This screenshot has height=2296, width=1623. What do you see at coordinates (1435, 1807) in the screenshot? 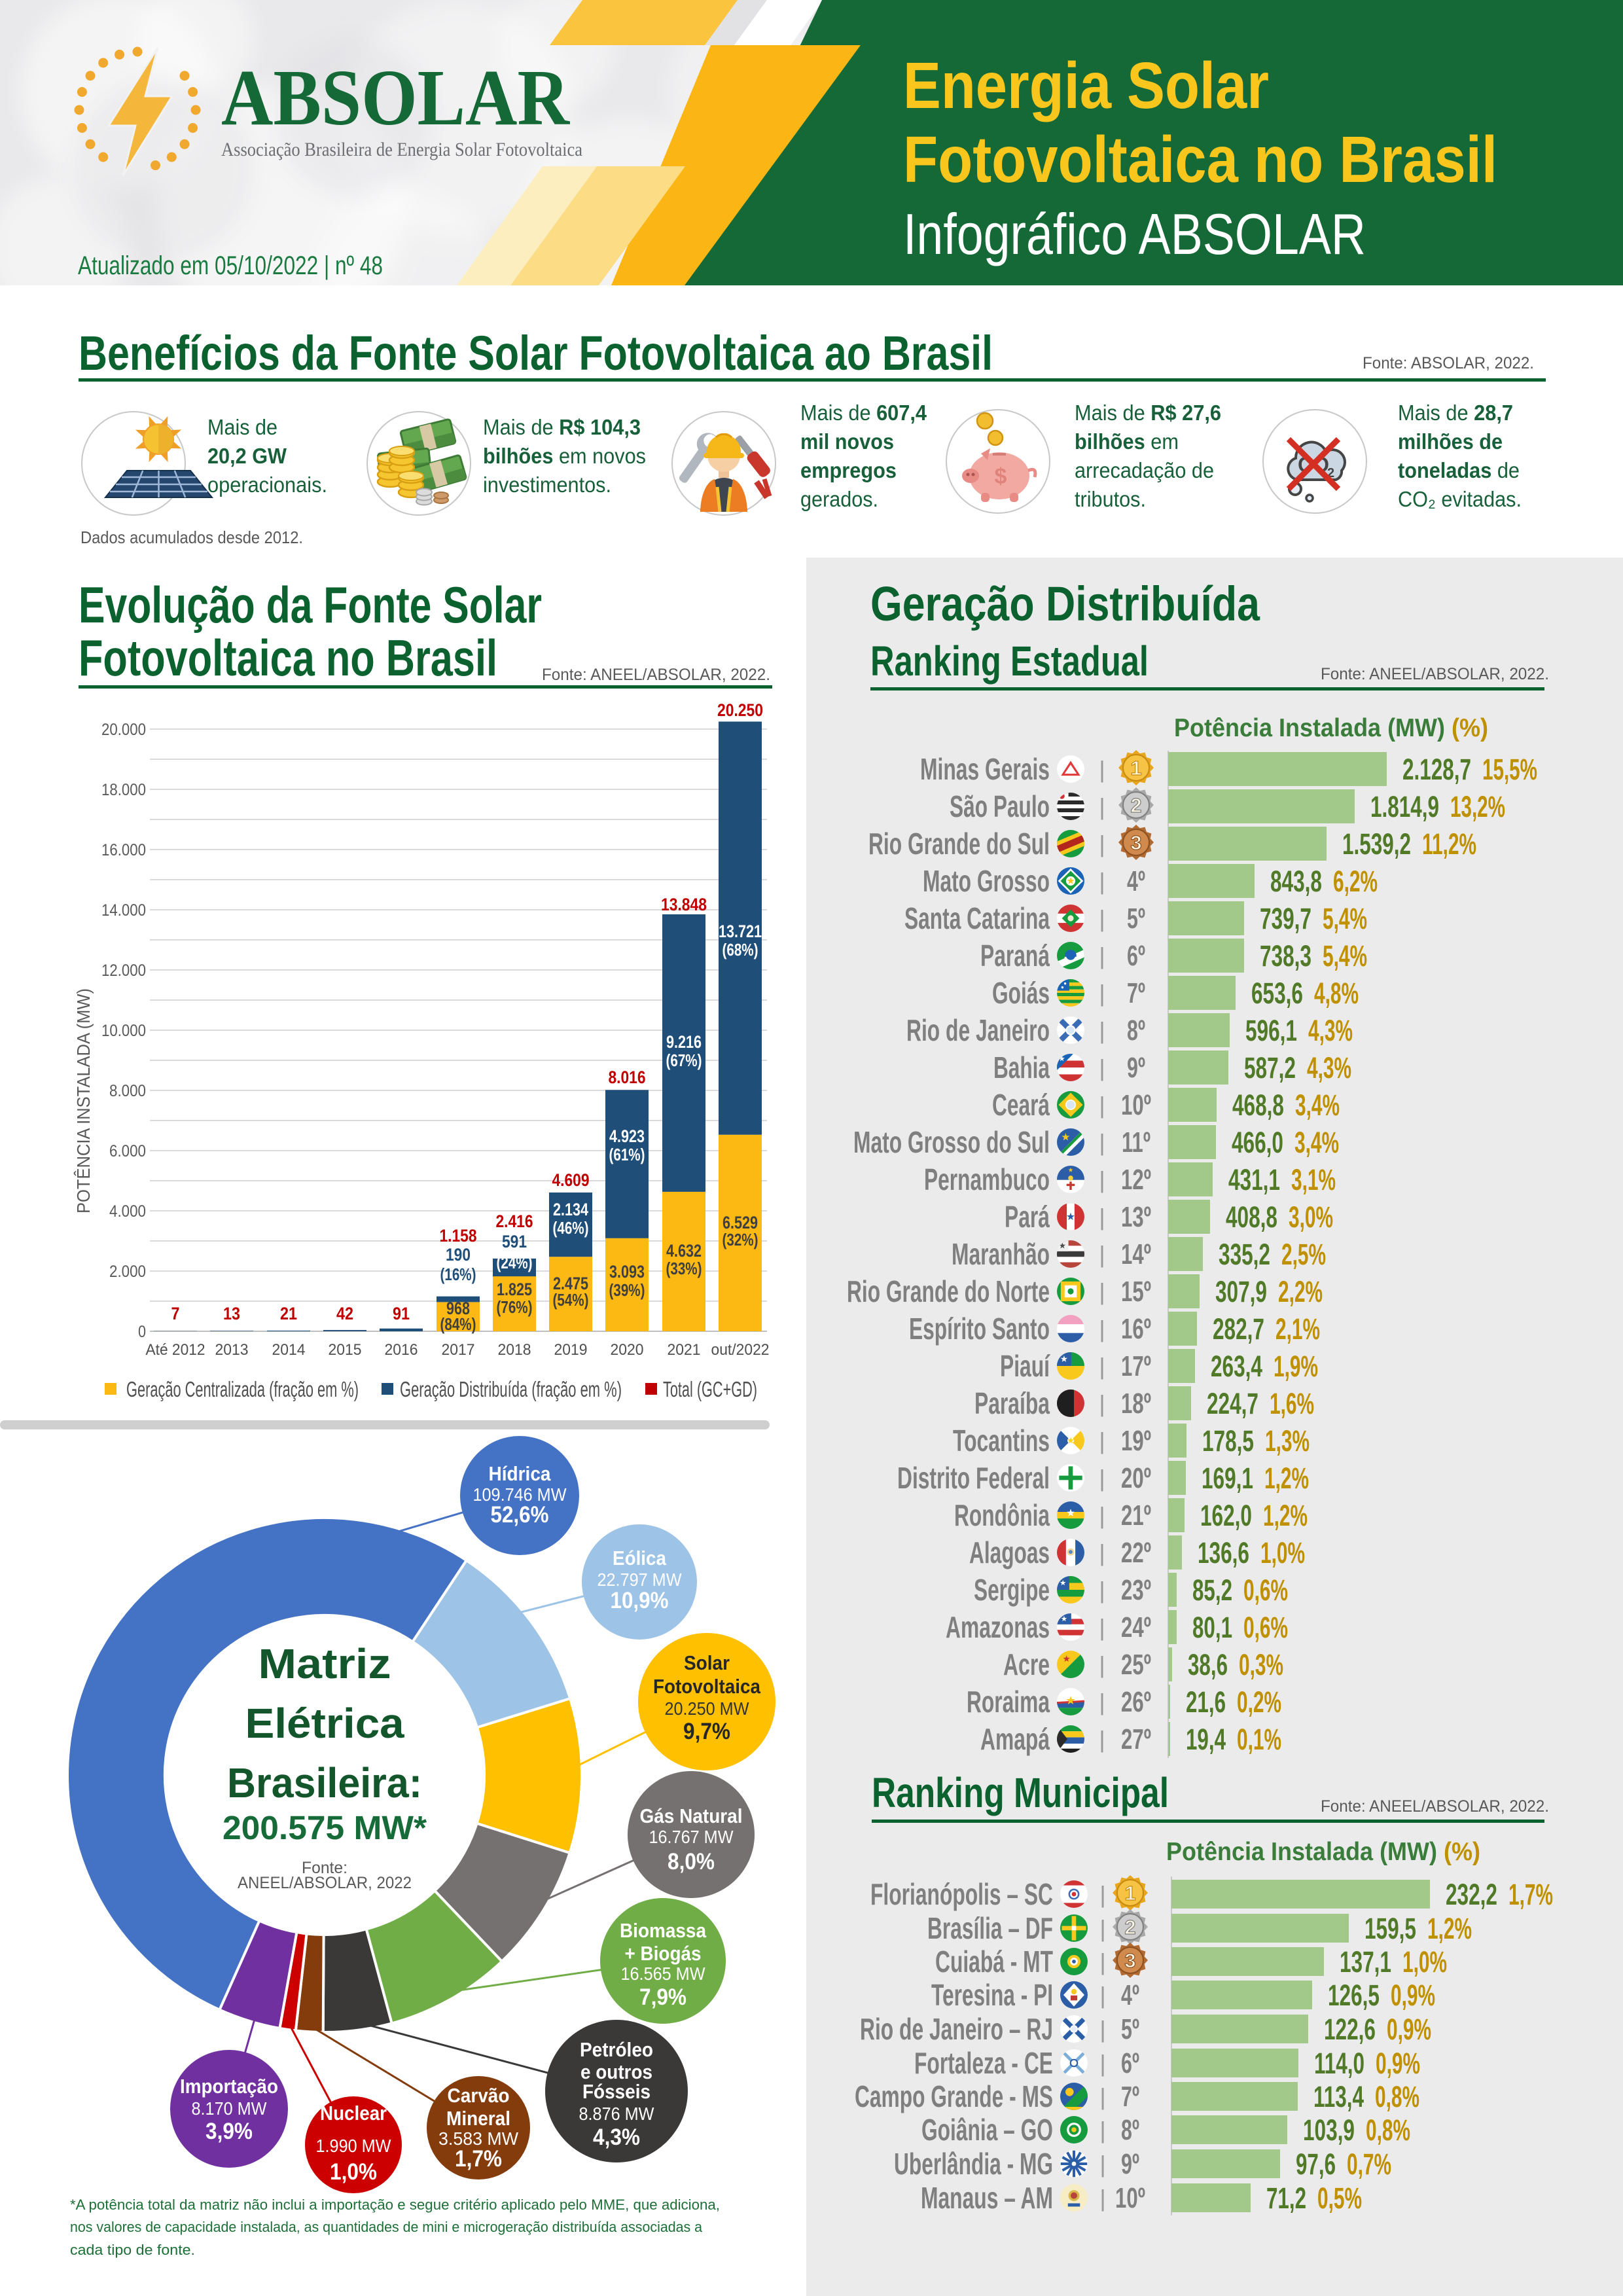
I see `svg-text: Fonte: ANEEL/ABSOLAR, 2022.` at bounding box center [1435, 1807].